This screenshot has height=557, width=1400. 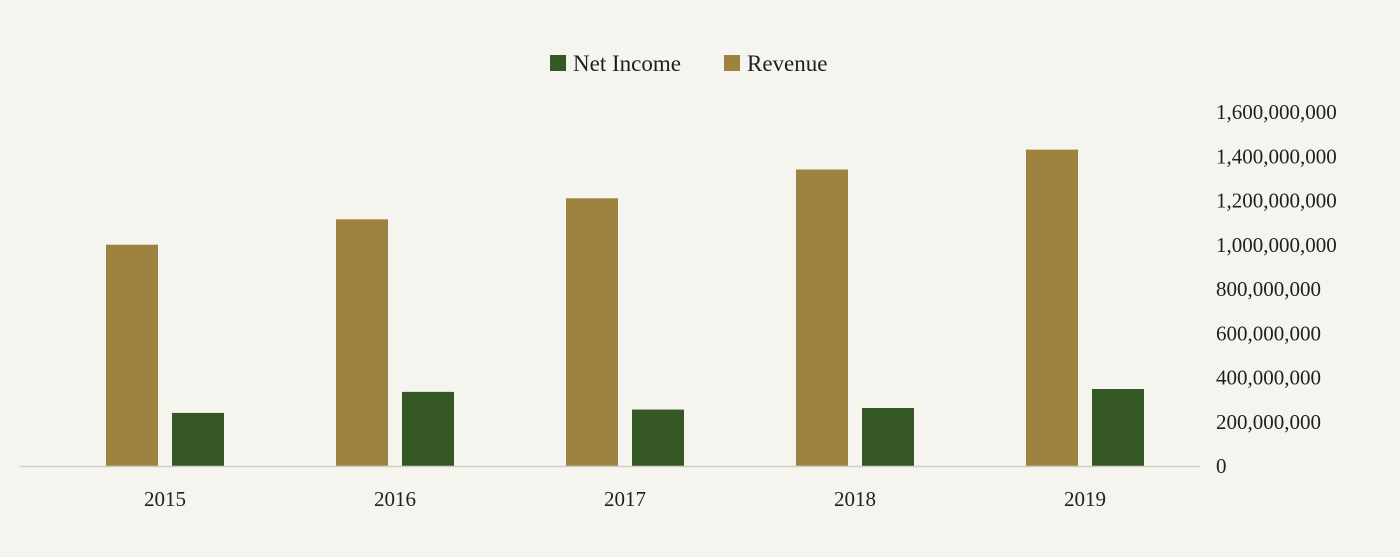 I want to click on y-tick-label: 1,400,000,000, so click(x=1276, y=156).